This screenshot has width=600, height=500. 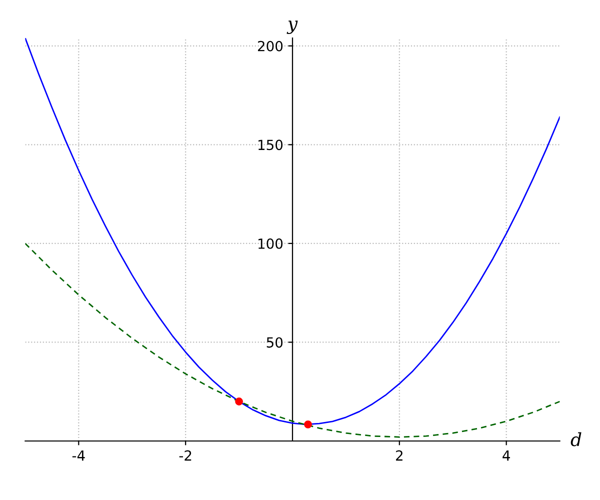 I want to click on x-tick-label: -4, so click(x=78, y=455).